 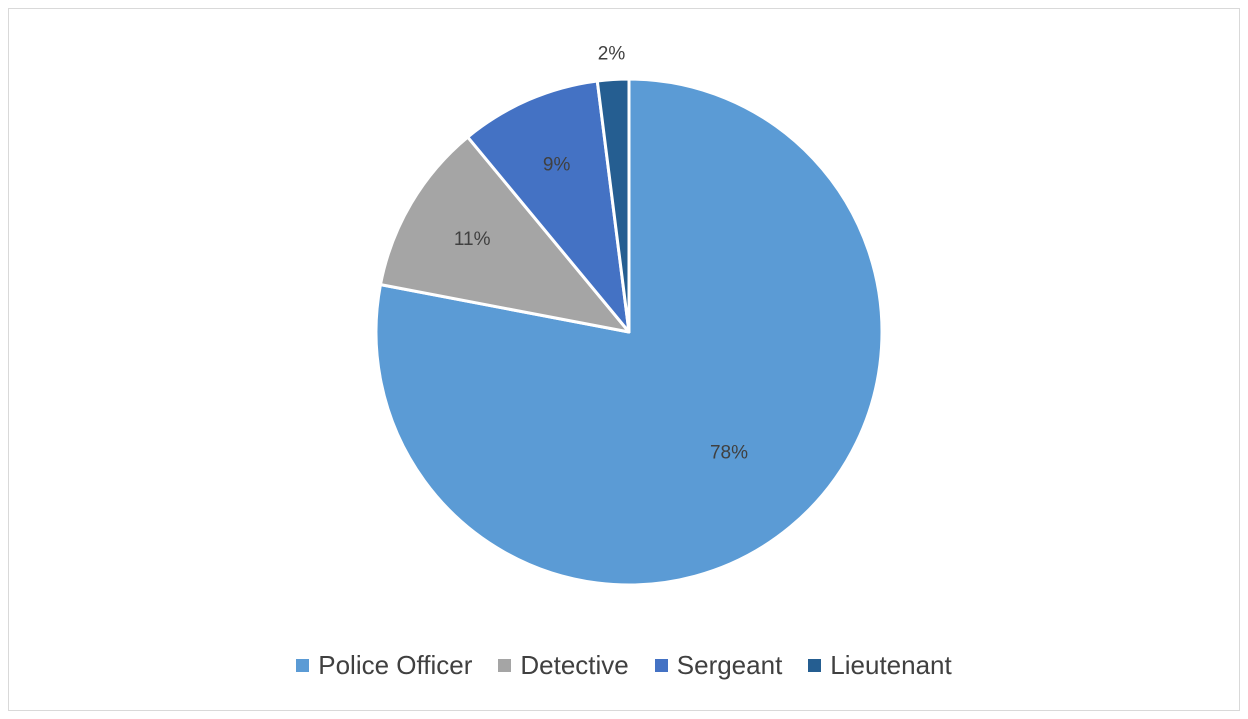 I want to click on data-label-lieutenant: 2%, so click(x=612, y=54).